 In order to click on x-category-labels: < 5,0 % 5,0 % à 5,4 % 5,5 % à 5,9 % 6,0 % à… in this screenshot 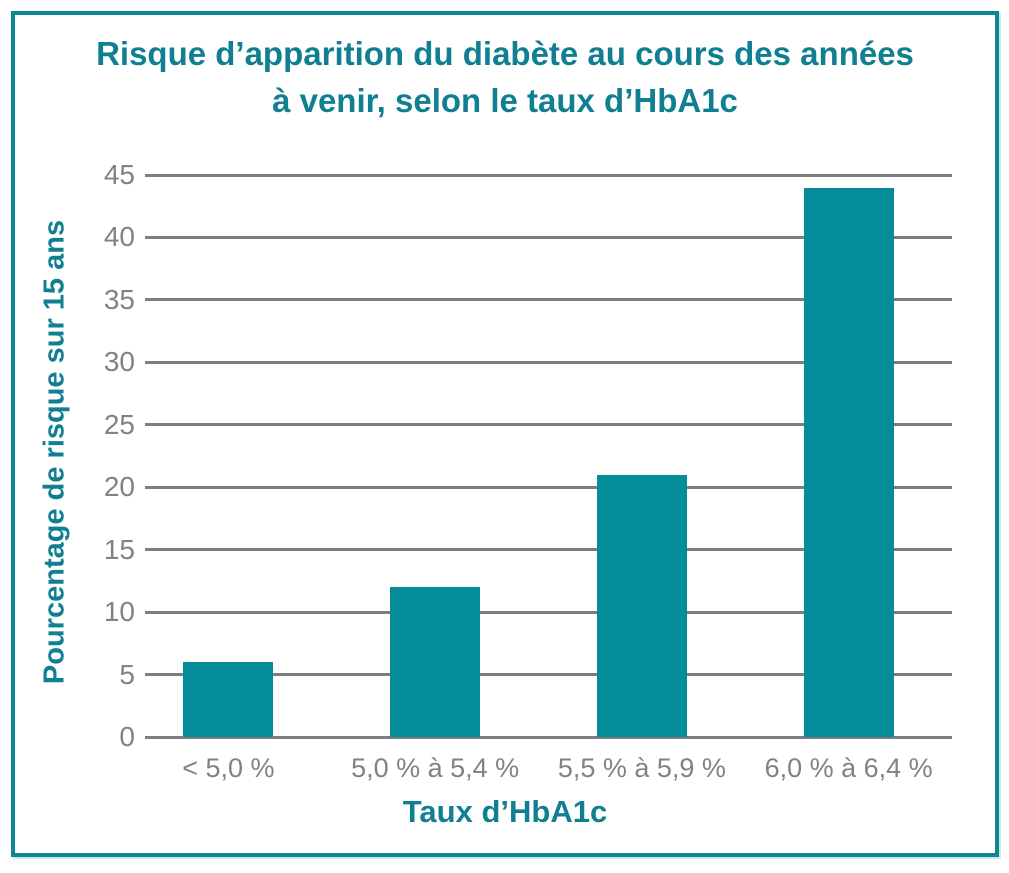, I will do `click(538, 768)`.